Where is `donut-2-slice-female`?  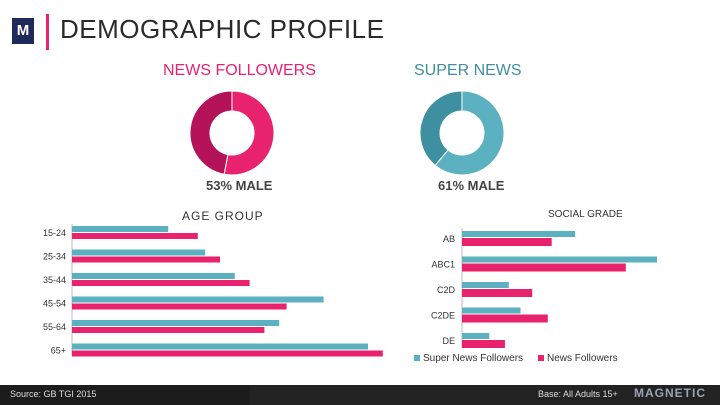 donut-2-slice-female is located at coordinates (441, 128).